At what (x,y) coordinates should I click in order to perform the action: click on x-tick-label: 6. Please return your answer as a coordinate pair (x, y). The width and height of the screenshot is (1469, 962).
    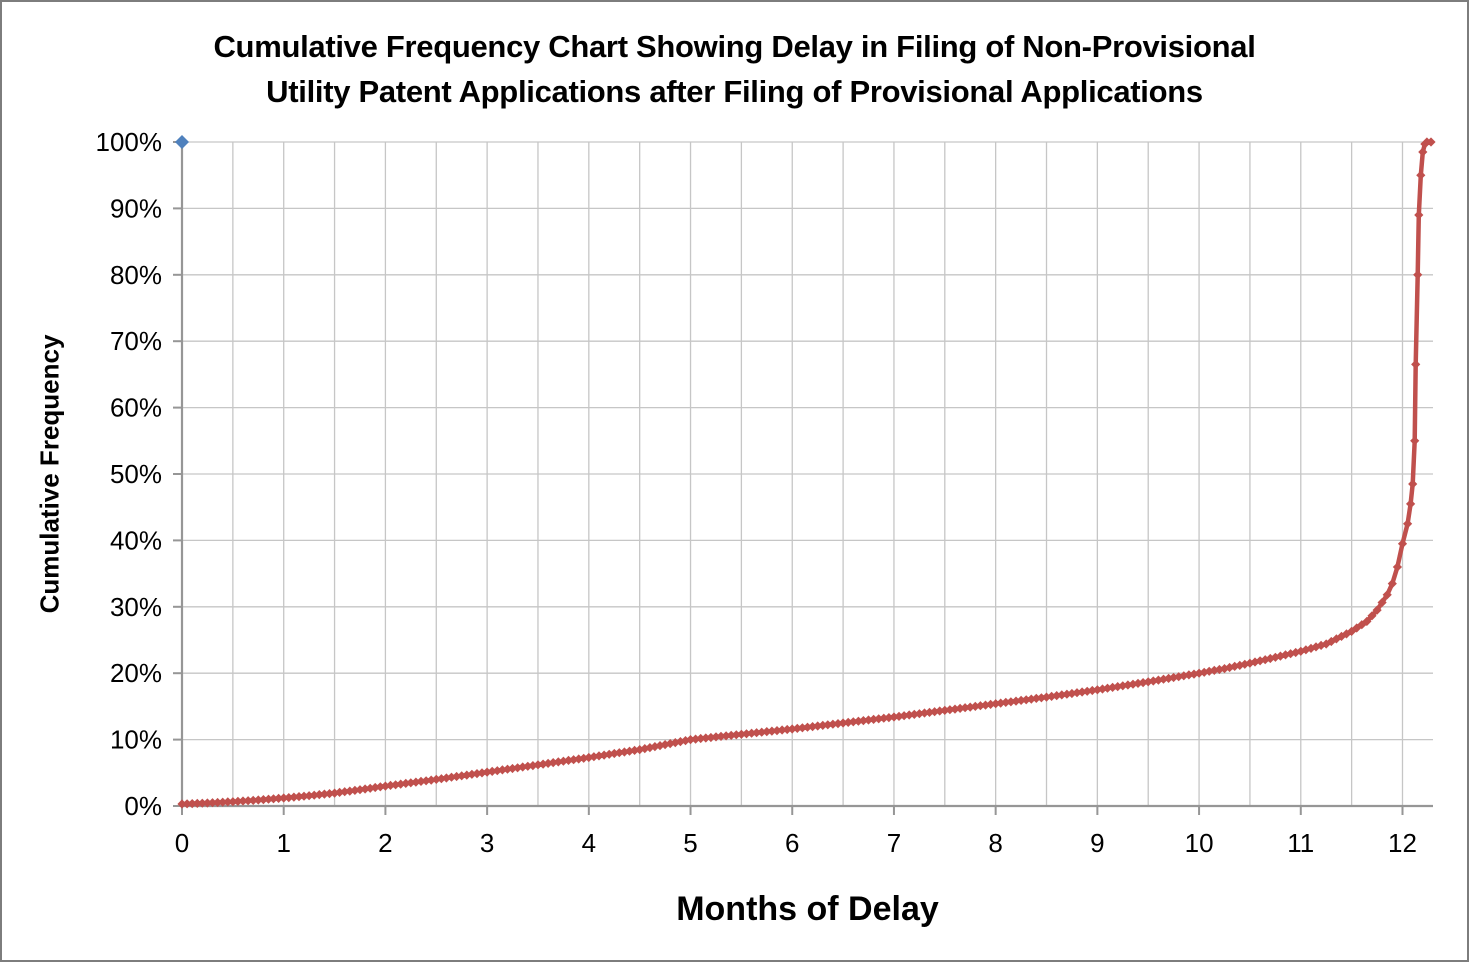
    Looking at the image, I should click on (792, 843).